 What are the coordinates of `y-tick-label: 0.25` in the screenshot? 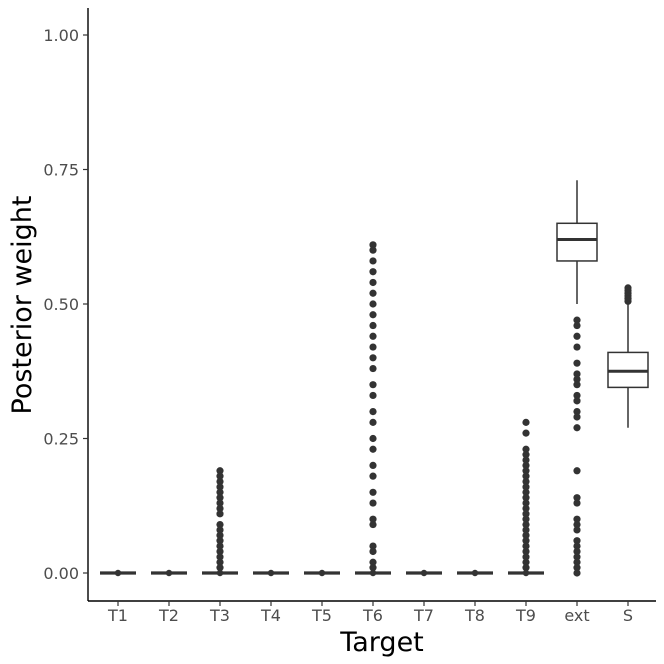 It's located at (61, 439).